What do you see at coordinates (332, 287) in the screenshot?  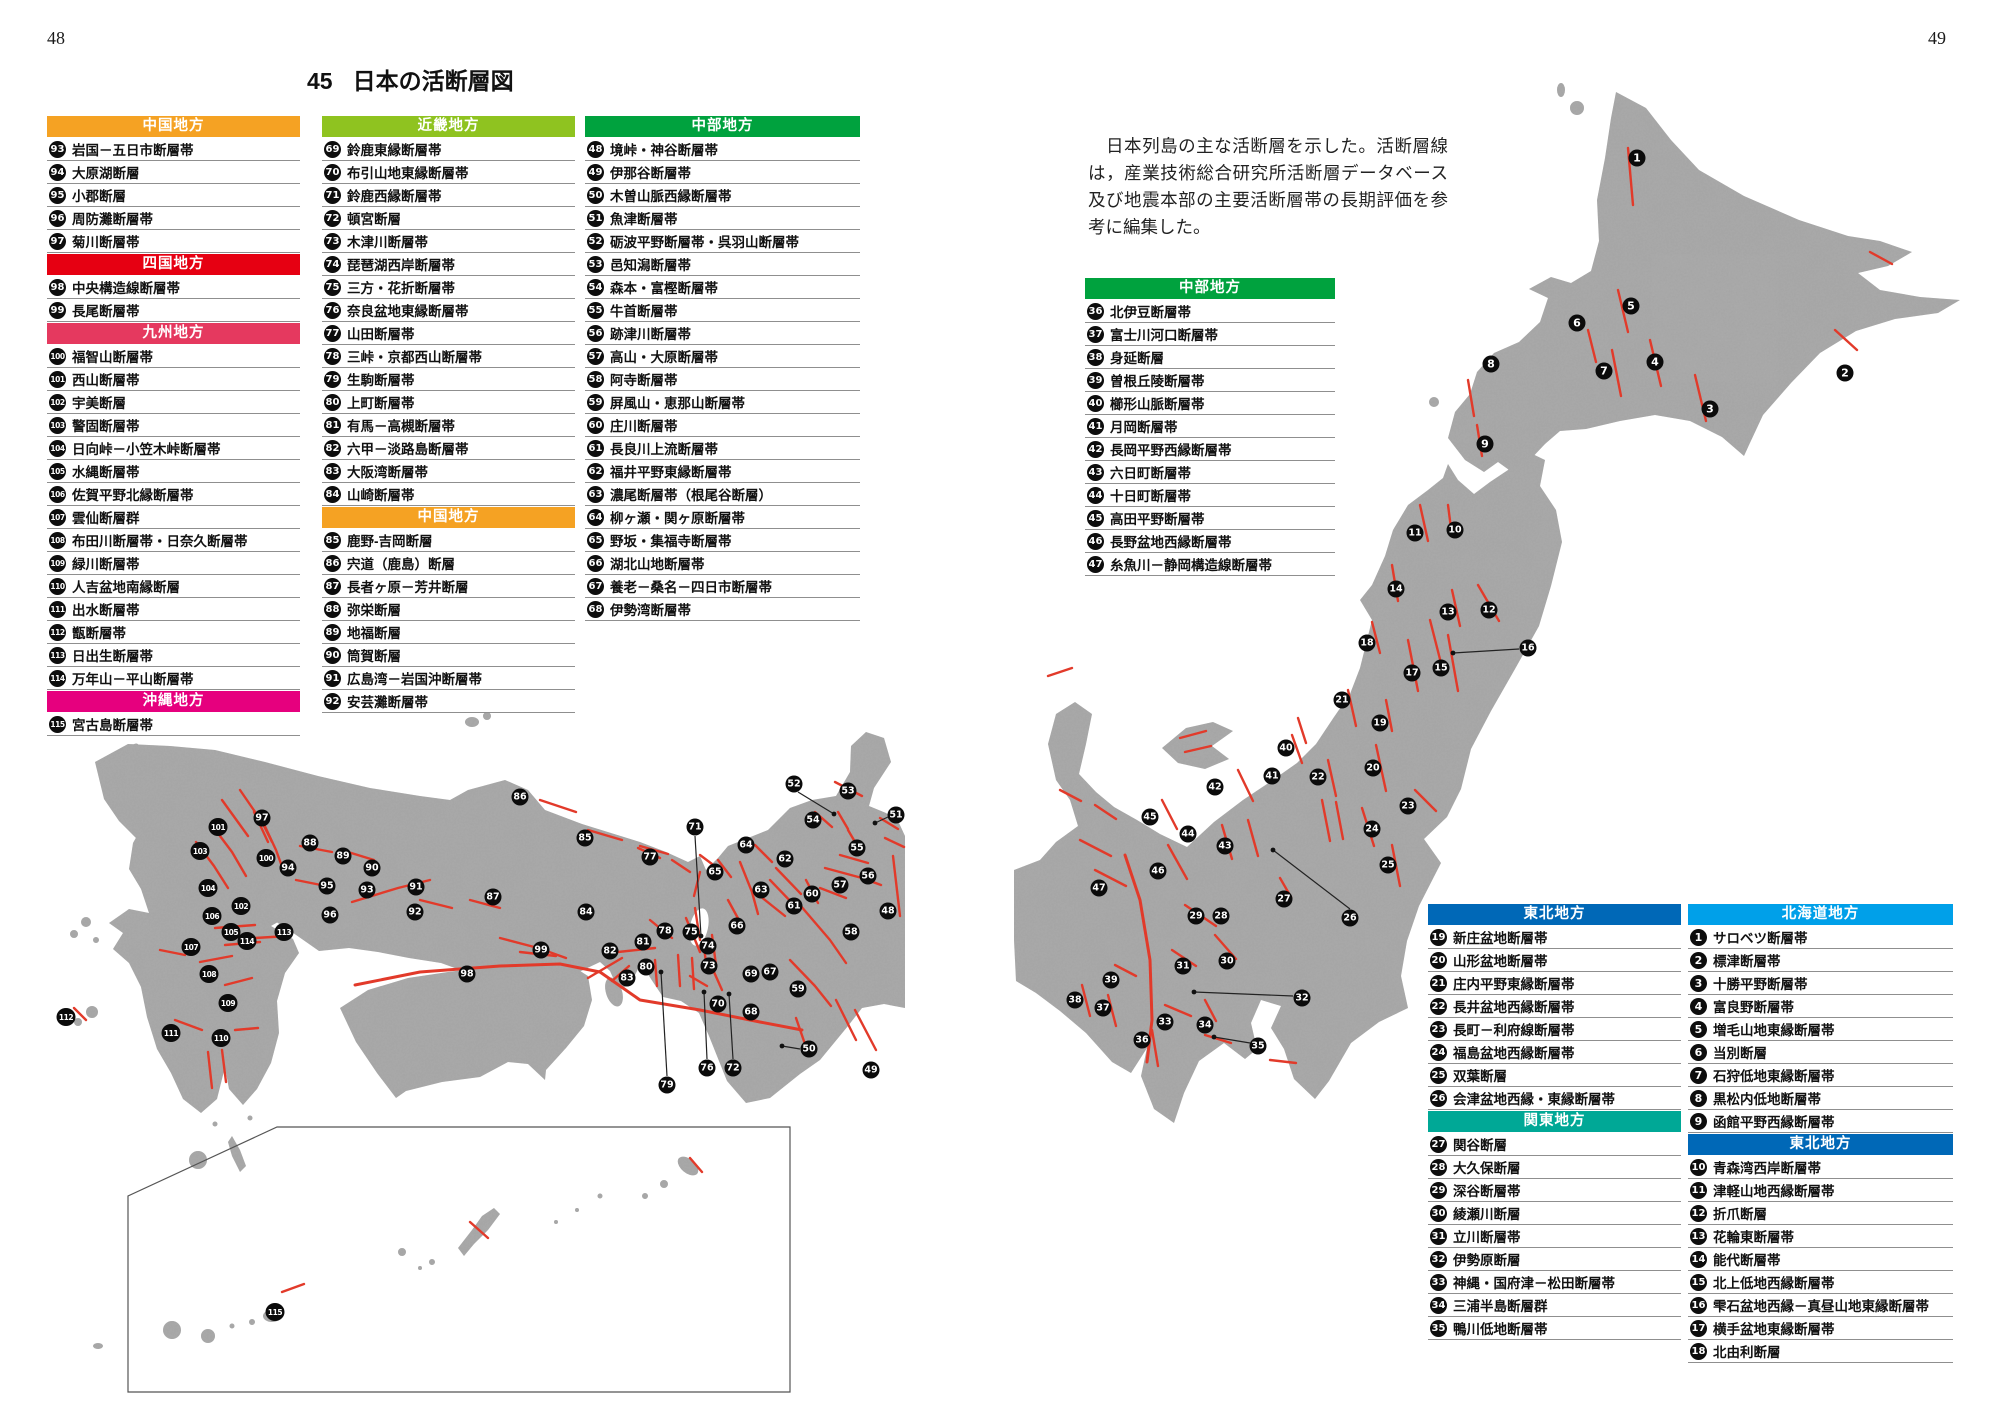 I see `fault-number-badge: 75` at bounding box center [332, 287].